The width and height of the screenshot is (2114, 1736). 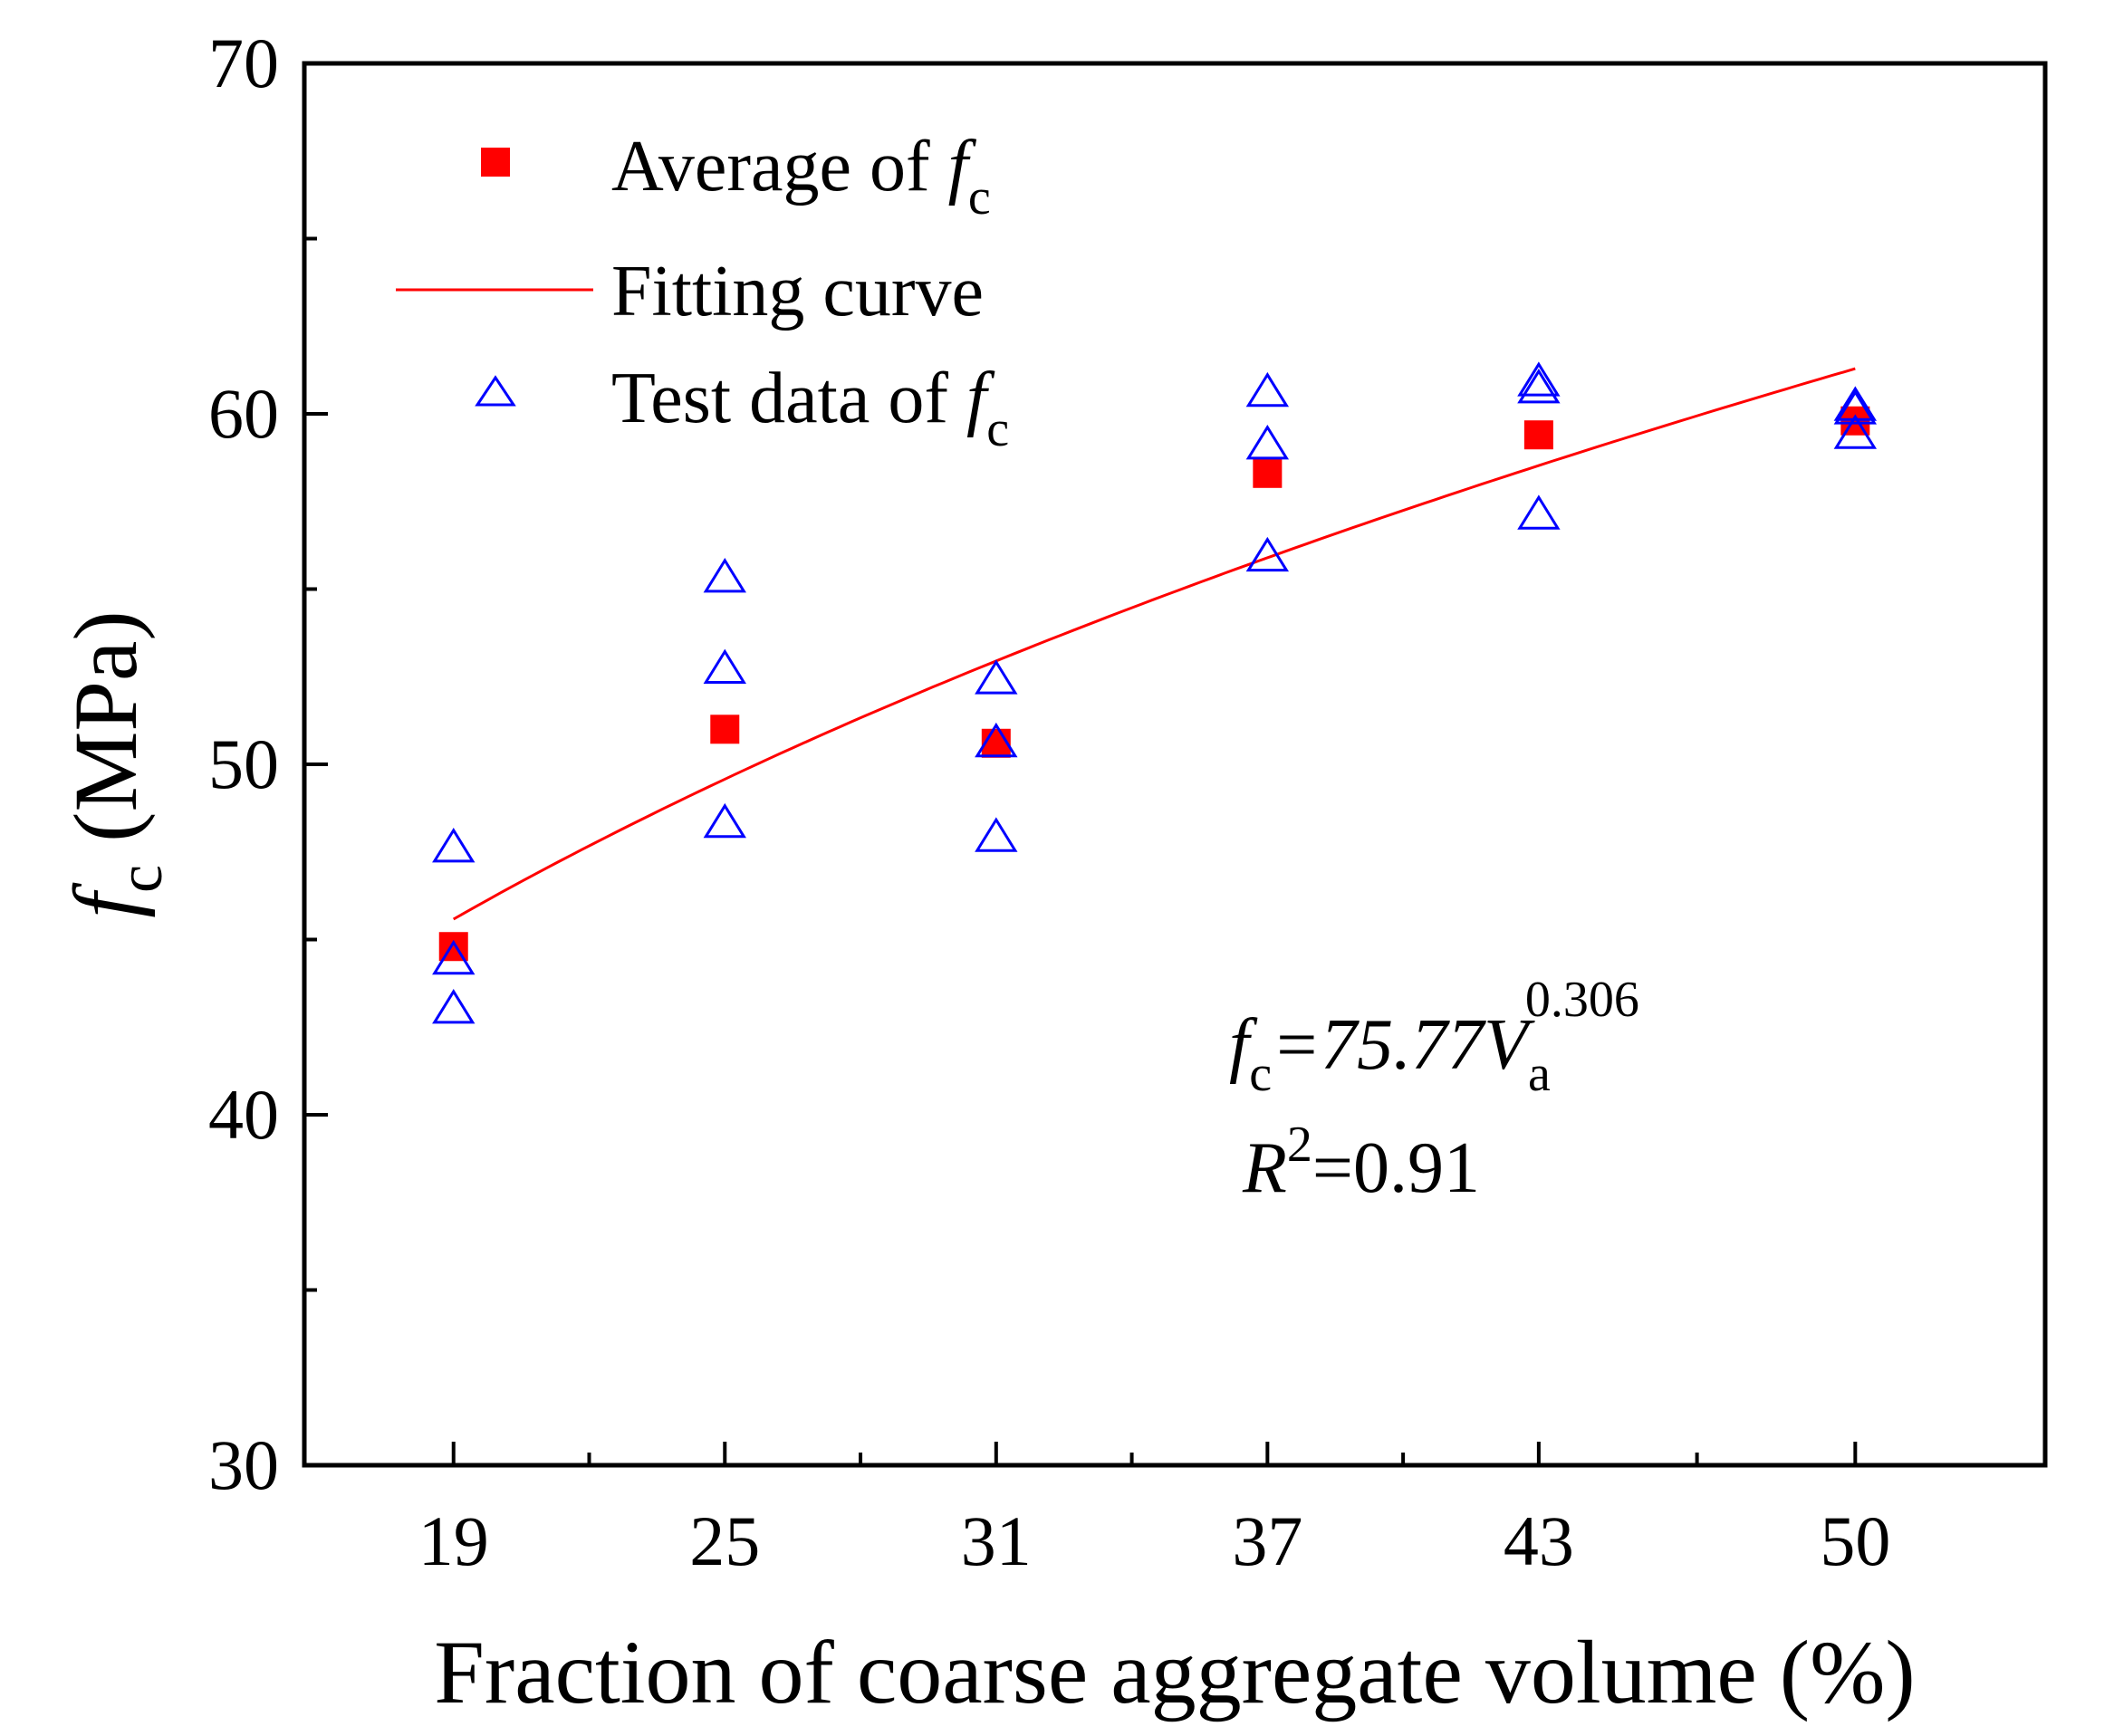 What do you see at coordinates (1154, 1540) in the screenshot?
I see `x-tick-labels: 19 25 31 37 43 50` at bounding box center [1154, 1540].